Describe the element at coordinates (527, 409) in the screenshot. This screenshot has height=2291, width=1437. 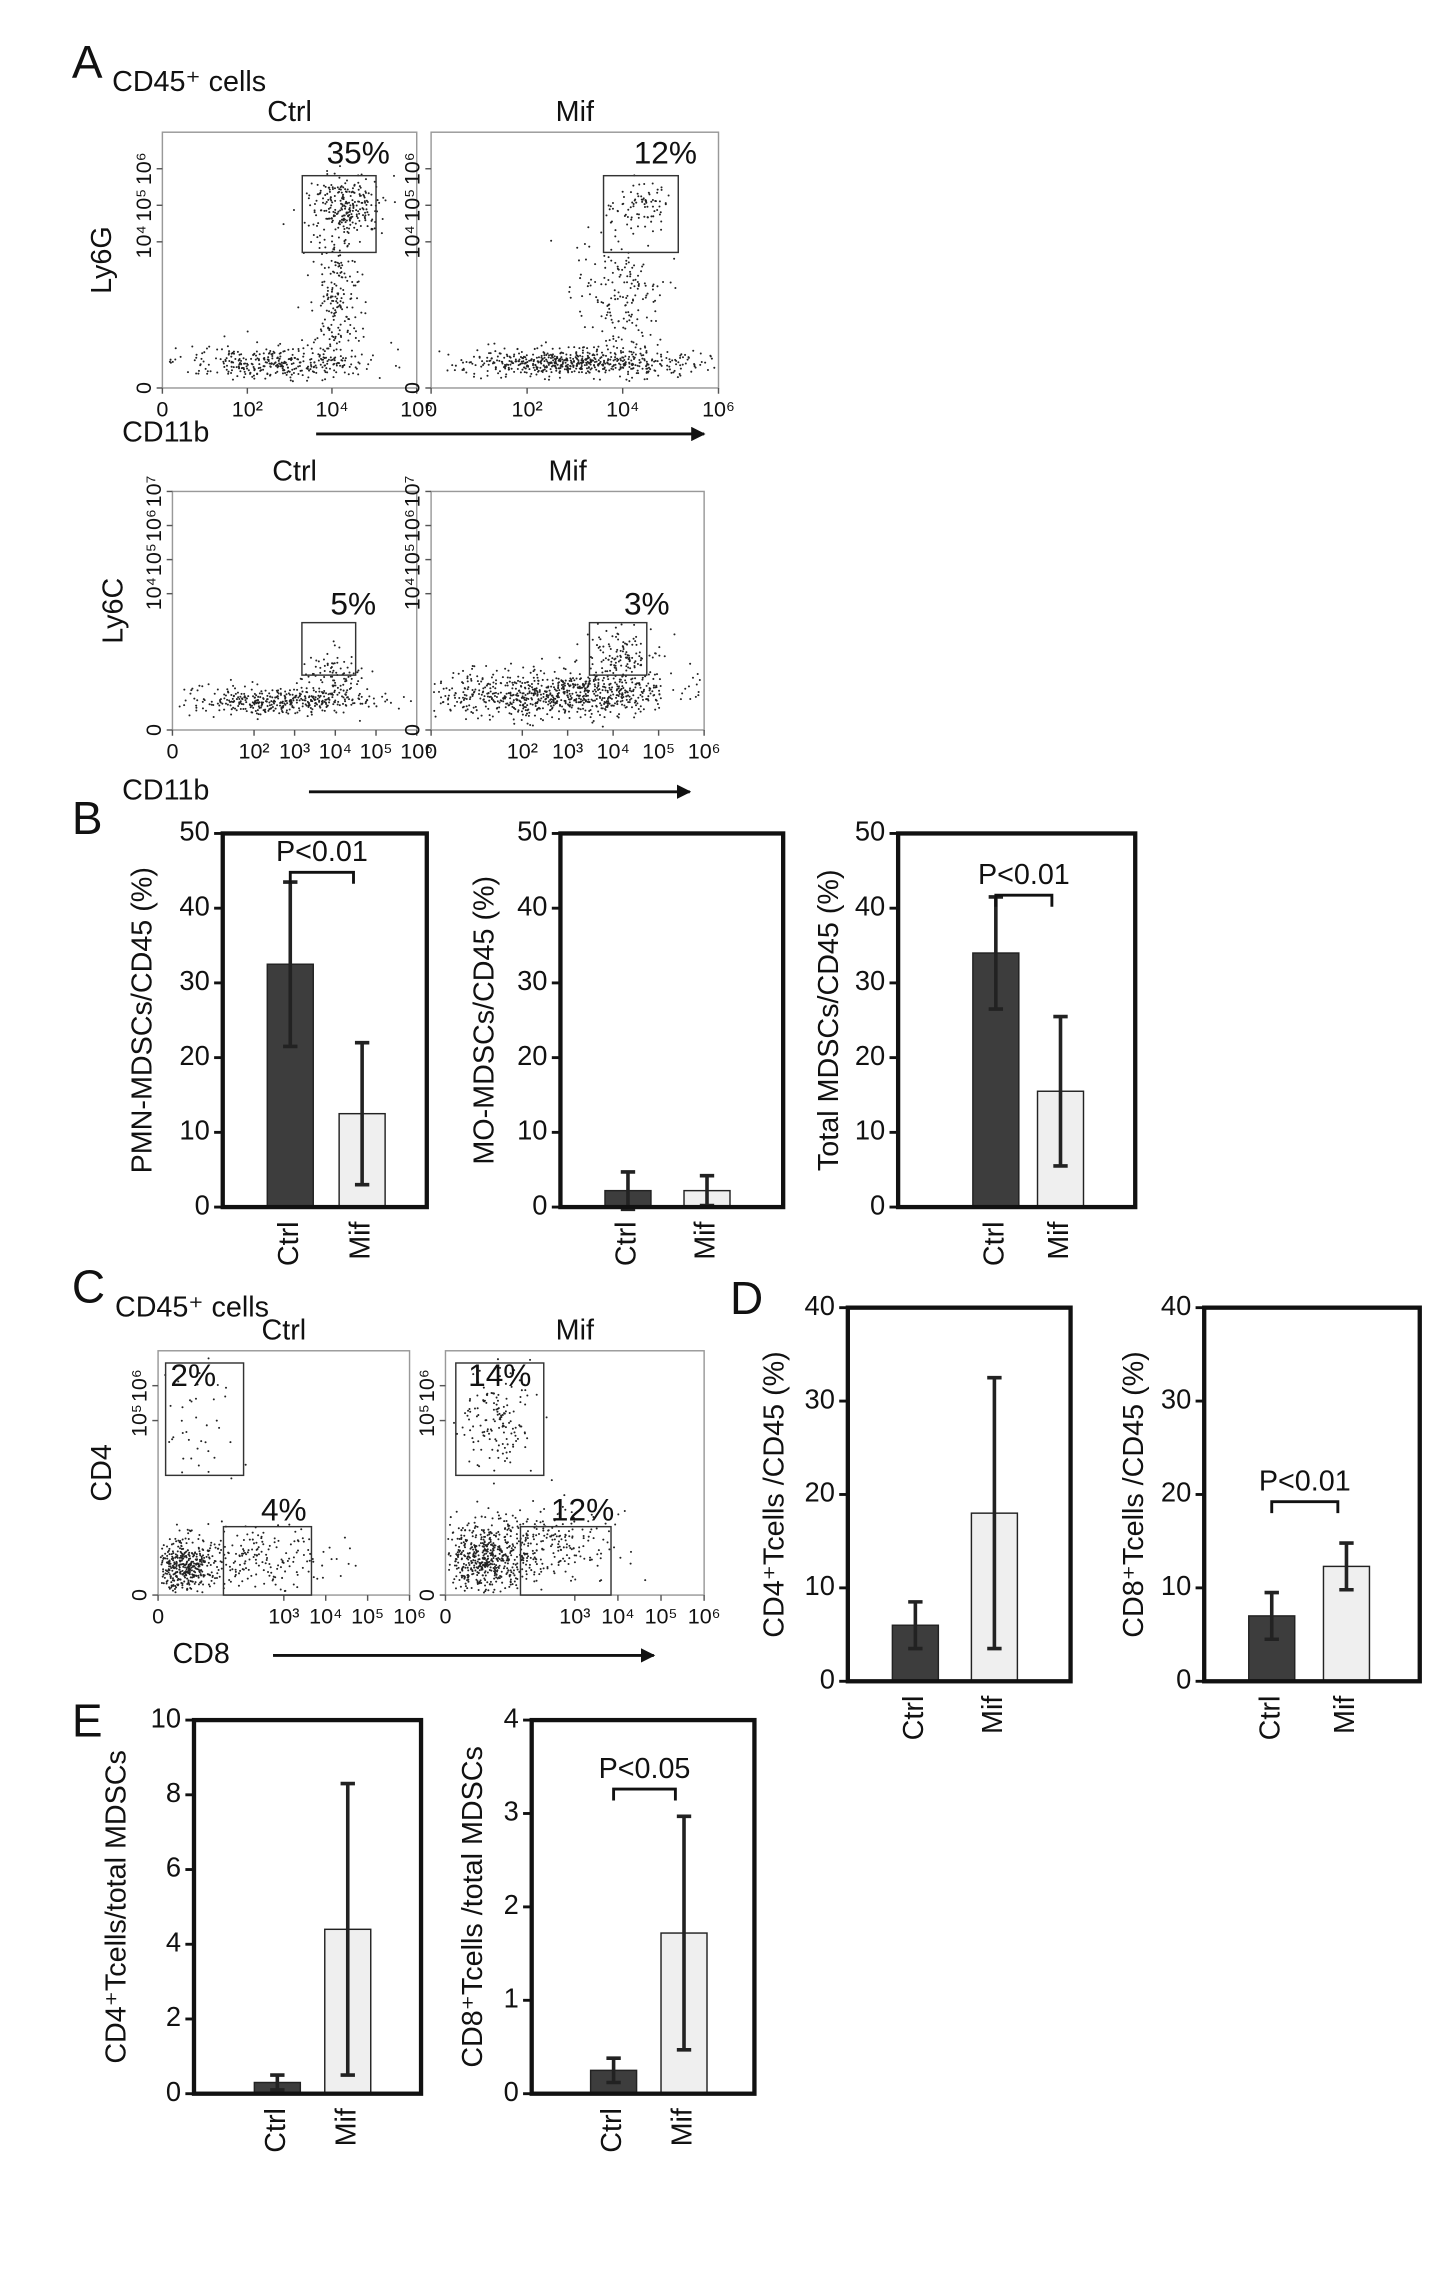
I see `x-tick-label: 10²` at that location.